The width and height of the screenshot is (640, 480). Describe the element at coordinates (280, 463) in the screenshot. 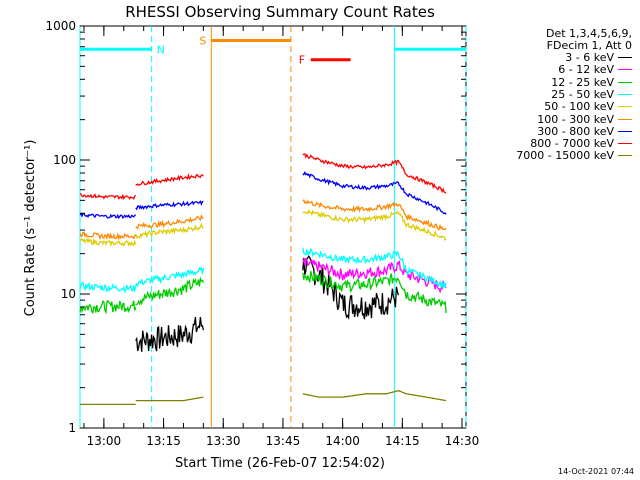

I see `x-axis-label: Start Time (26-Feb-07 12:54:02)` at that location.